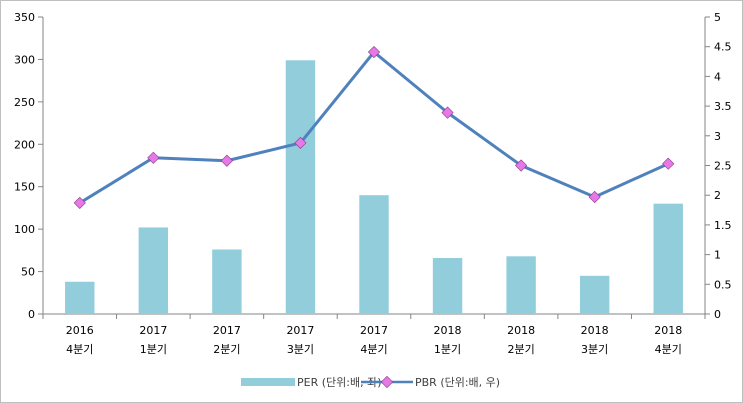 This screenshot has width=743, height=403. What do you see at coordinates (24, 102) in the screenshot?
I see `left-tick-label: 250` at bounding box center [24, 102].